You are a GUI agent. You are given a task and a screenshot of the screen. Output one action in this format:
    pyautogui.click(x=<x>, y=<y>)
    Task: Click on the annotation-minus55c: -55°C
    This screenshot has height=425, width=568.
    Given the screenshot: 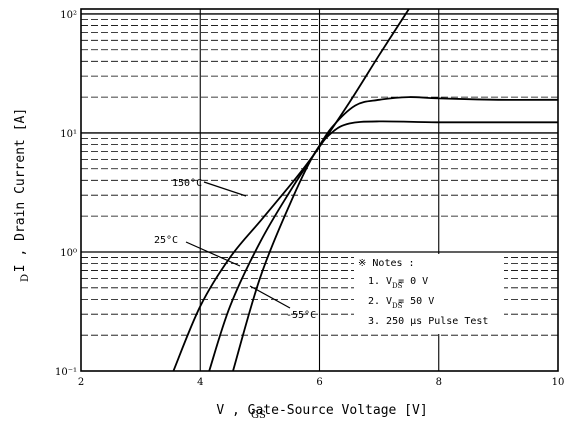 What is the action you would take?
    pyautogui.click(x=301, y=315)
    